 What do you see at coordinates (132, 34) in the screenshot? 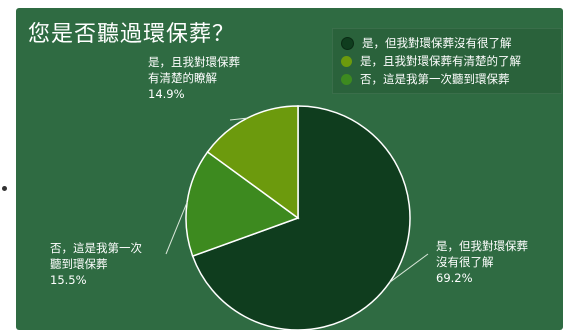
I see `chart-title: 您是否聽過環保葬？` at bounding box center [132, 34].